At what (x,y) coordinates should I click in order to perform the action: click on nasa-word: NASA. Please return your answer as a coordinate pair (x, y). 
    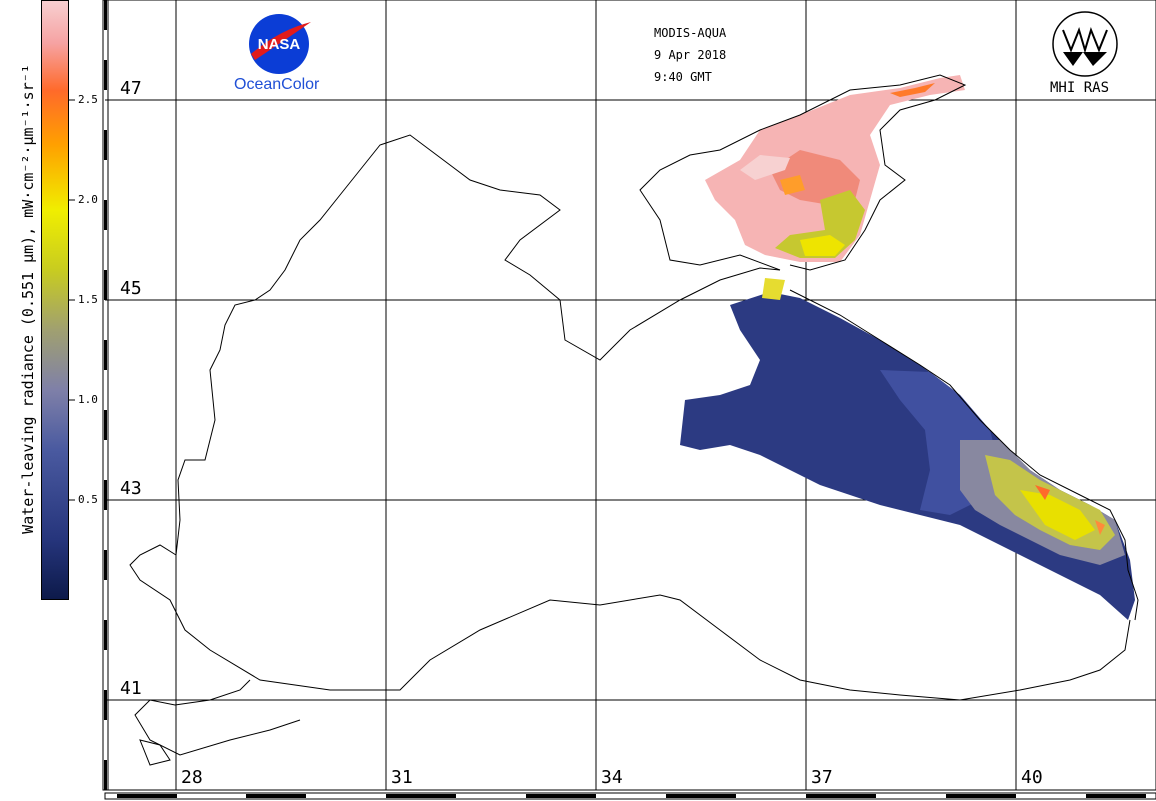
    Looking at the image, I should click on (279, 44).